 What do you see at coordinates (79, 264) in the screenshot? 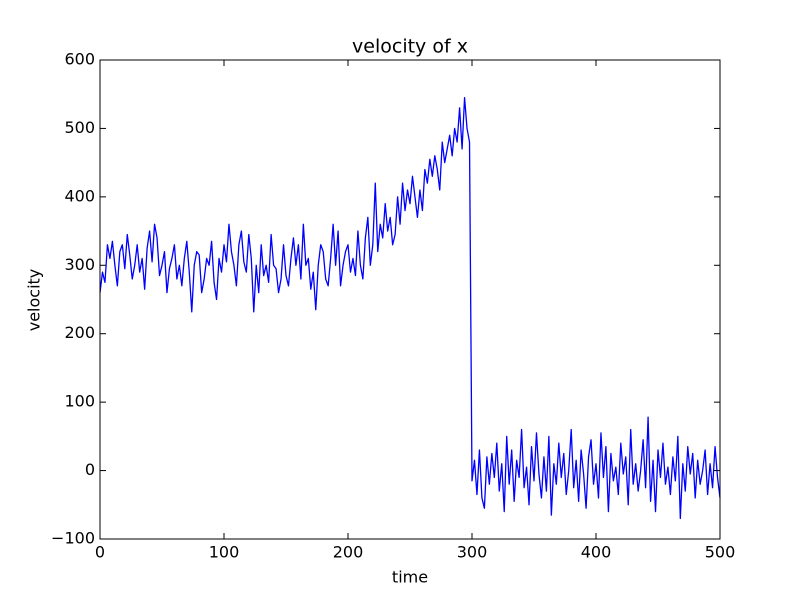
I see `y-tick-label: 300` at bounding box center [79, 264].